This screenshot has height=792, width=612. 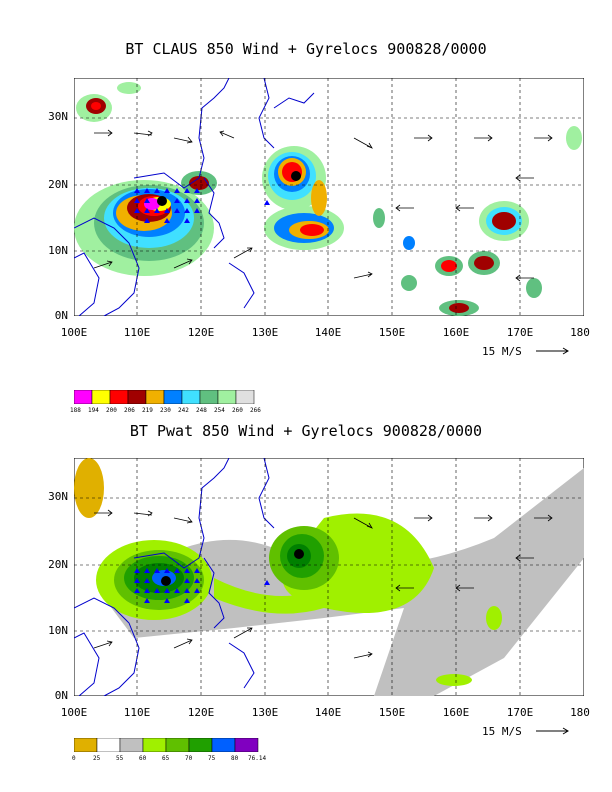 What do you see at coordinates (201, 712) in the screenshot?
I see `panel2-lon-120e: 120E` at bounding box center [201, 712].